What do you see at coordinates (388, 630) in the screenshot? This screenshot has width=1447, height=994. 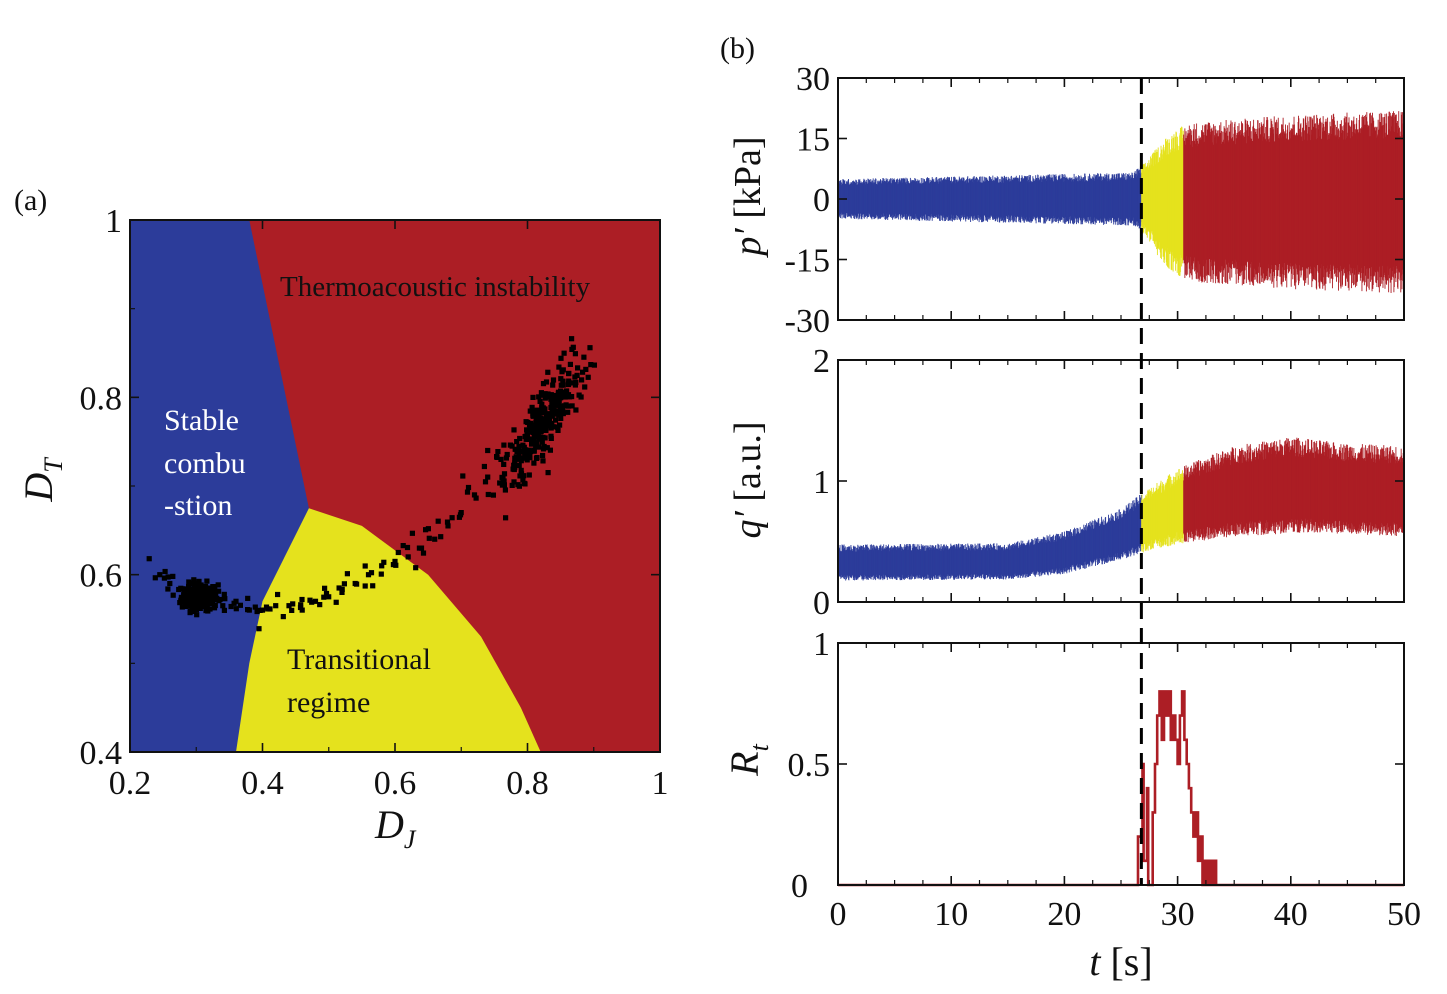 I see `transition-region` at bounding box center [388, 630].